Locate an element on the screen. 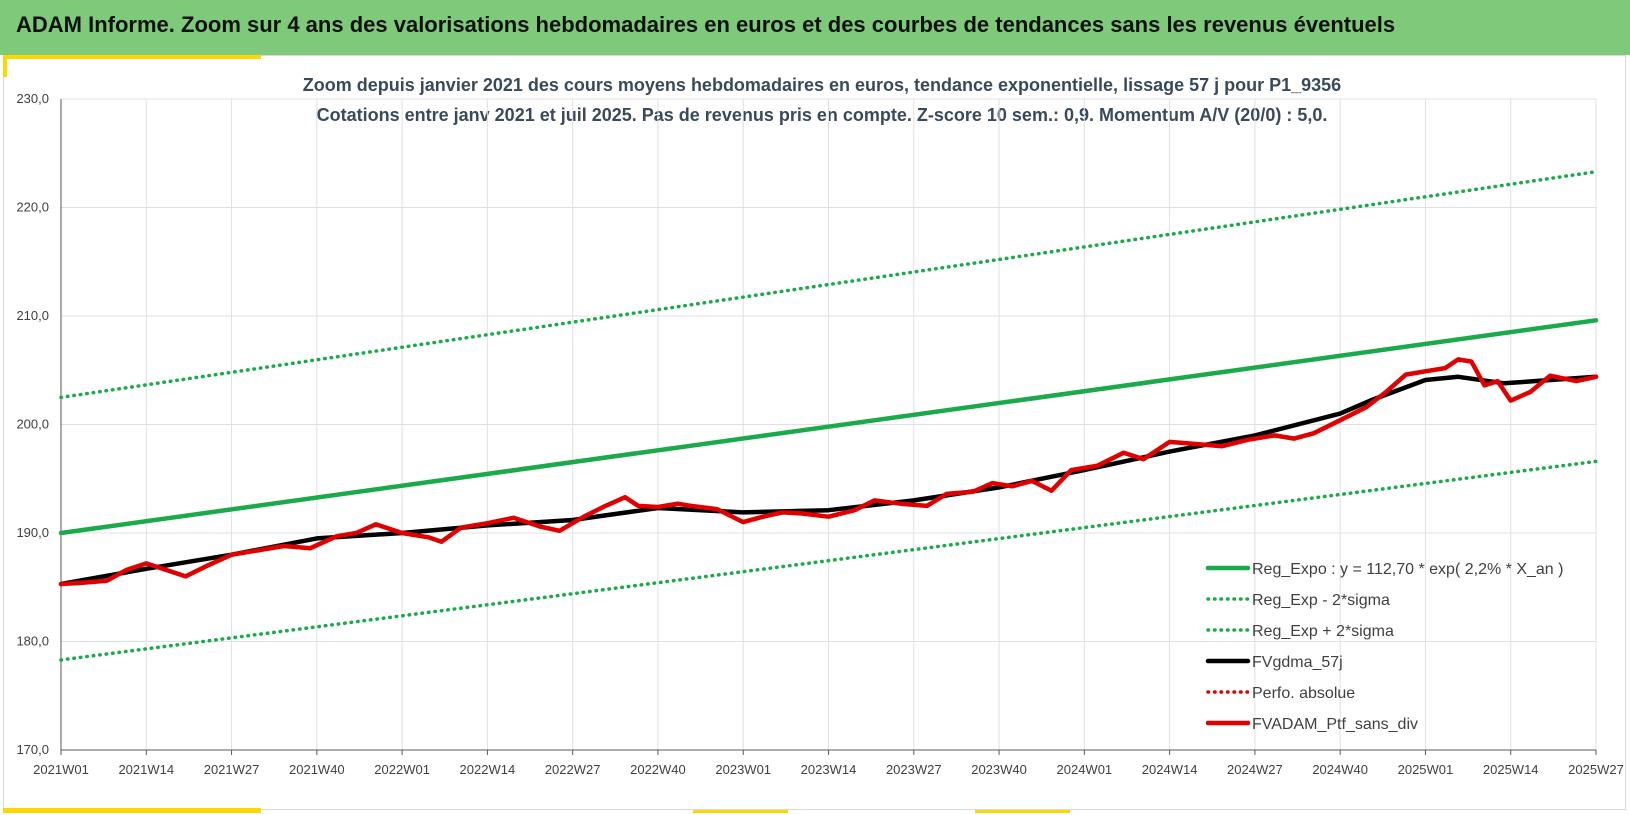 This screenshot has height=815, width=1630. legend-label: Reg_Exp + 2*sigma is located at coordinates (1323, 631).